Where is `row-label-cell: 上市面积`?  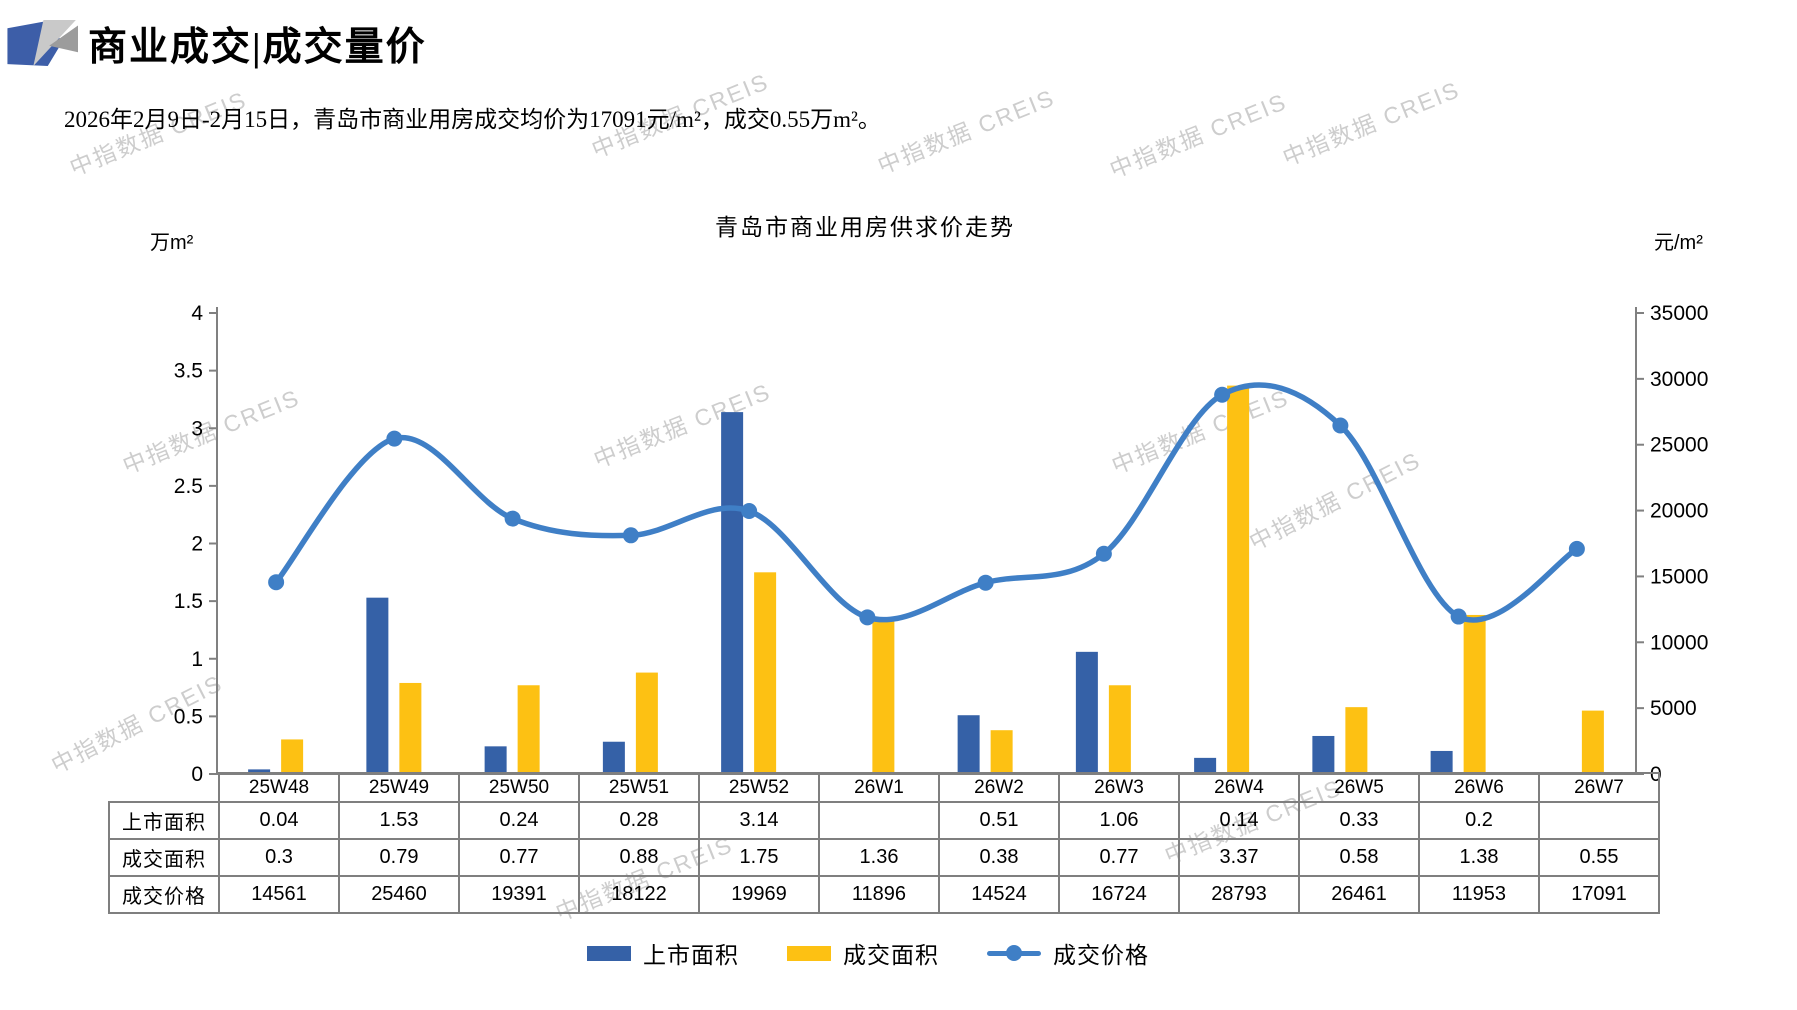
row-label-cell: 上市面积 is located at coordinates (164, 820).